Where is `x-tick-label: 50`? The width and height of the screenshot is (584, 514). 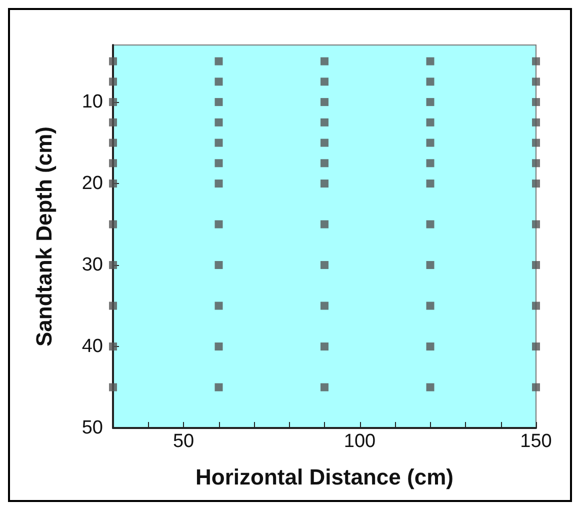
x-tick-label: 50 is located at coordinates (183, 441).